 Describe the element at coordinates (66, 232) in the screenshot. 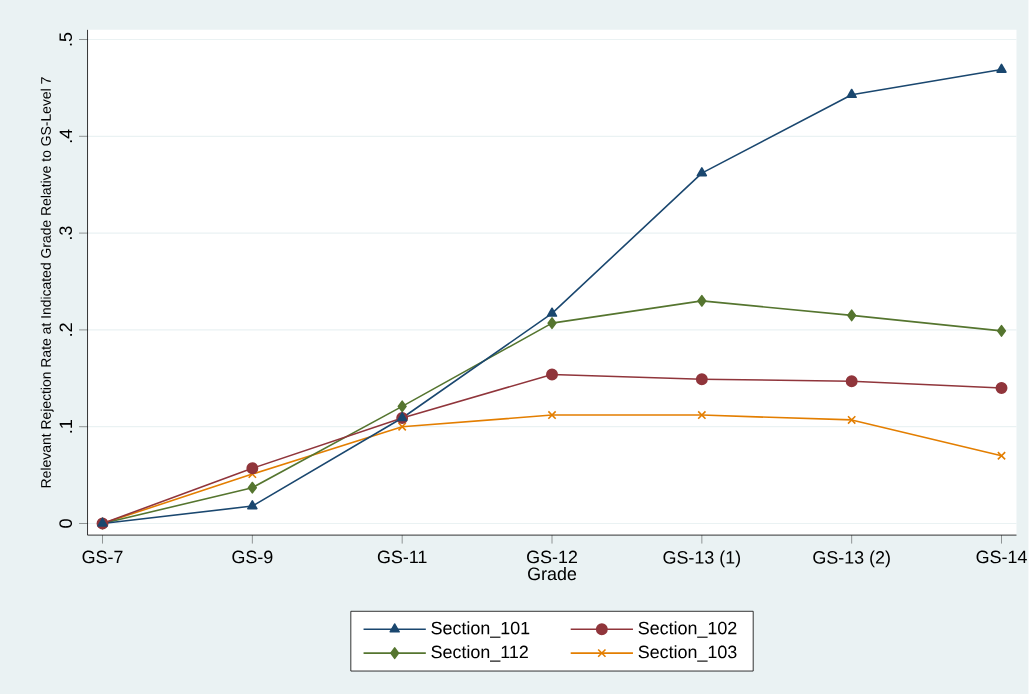

I see `y-tick-label: .3` at that location.